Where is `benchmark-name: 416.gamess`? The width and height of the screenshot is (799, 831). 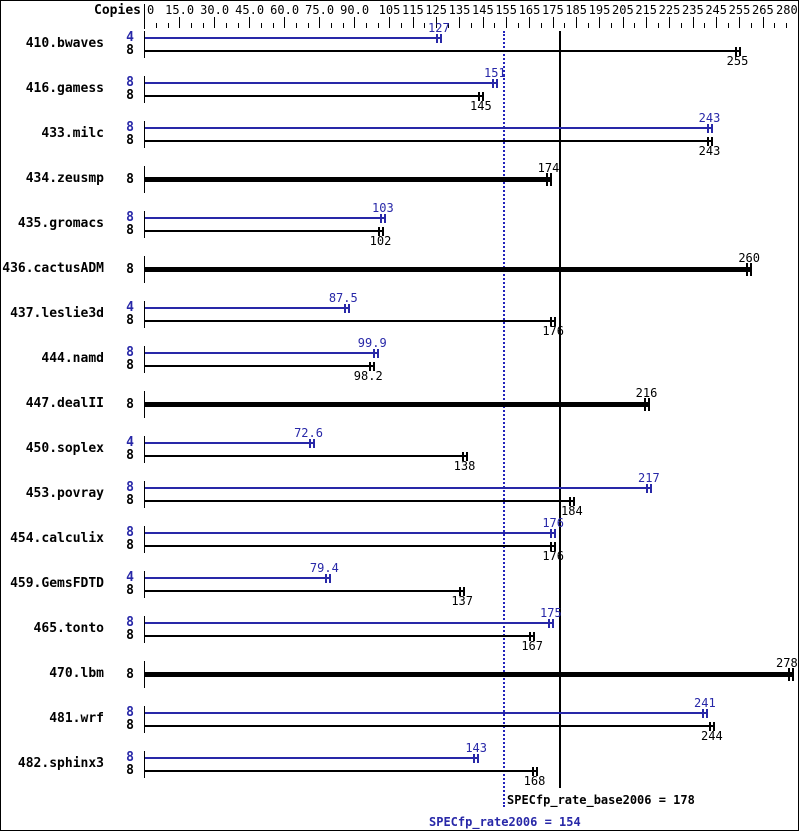 benchmark-name: 416.gamess is located at coordinates (64, 88).